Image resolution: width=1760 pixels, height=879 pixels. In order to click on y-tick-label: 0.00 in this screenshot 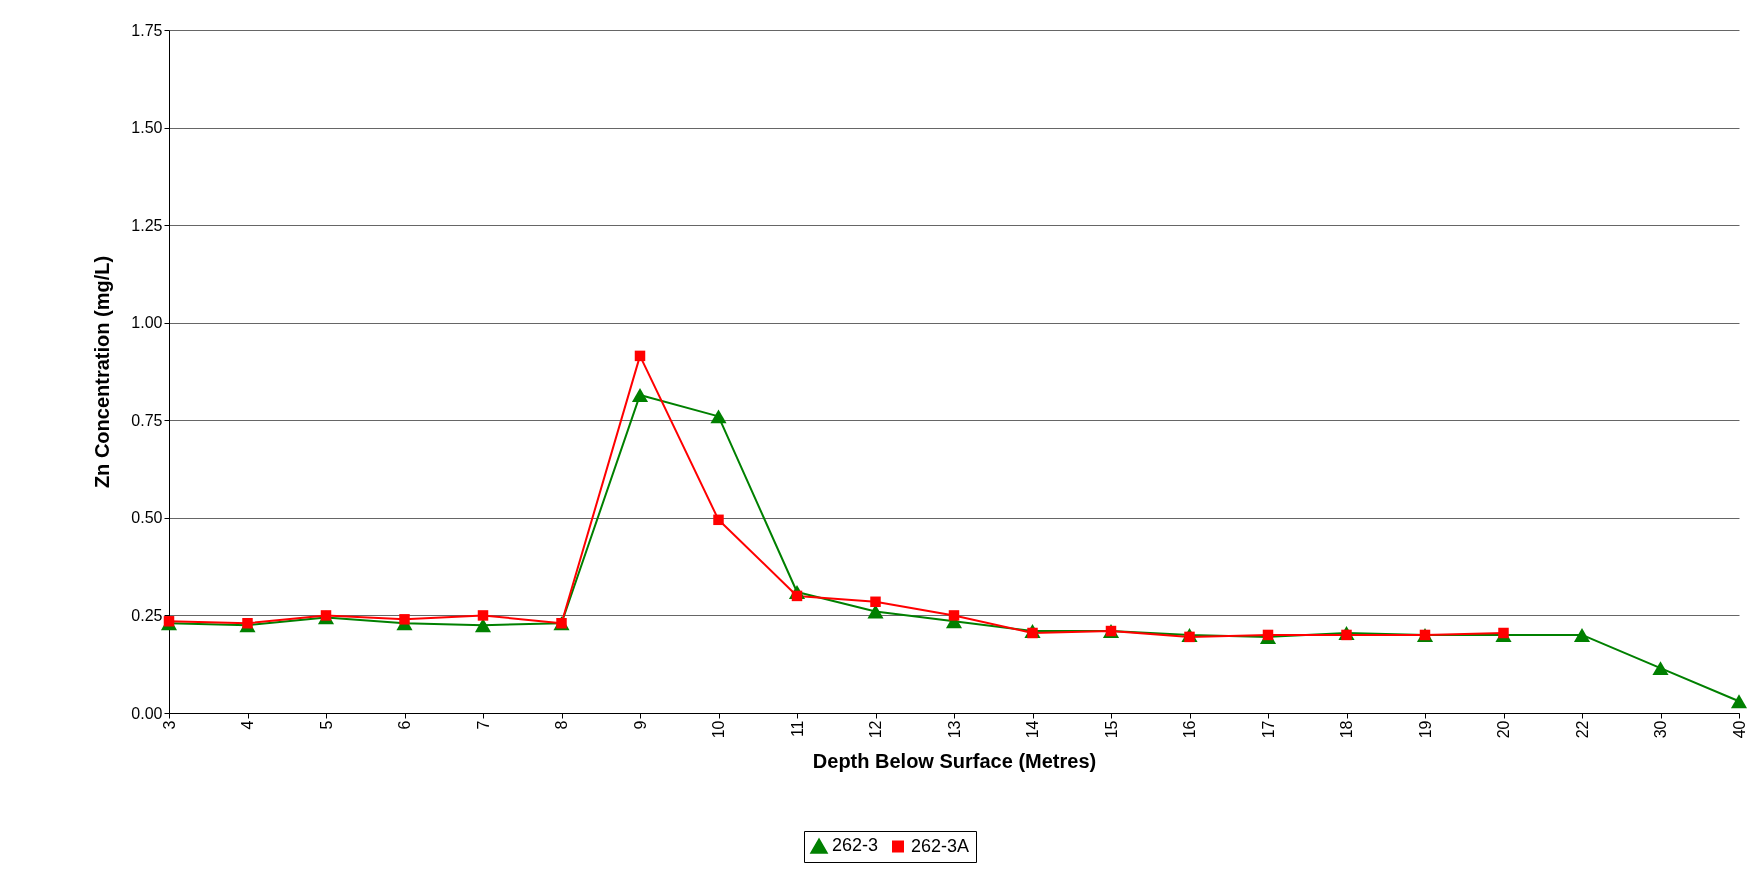, I will do `click(147, 713)`.